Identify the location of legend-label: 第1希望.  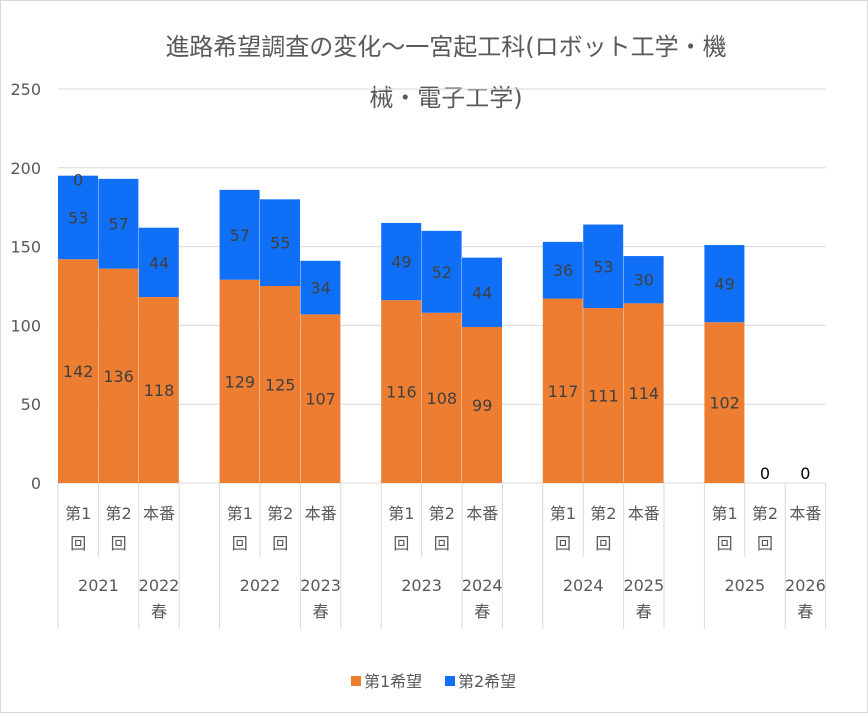
(393, 681).